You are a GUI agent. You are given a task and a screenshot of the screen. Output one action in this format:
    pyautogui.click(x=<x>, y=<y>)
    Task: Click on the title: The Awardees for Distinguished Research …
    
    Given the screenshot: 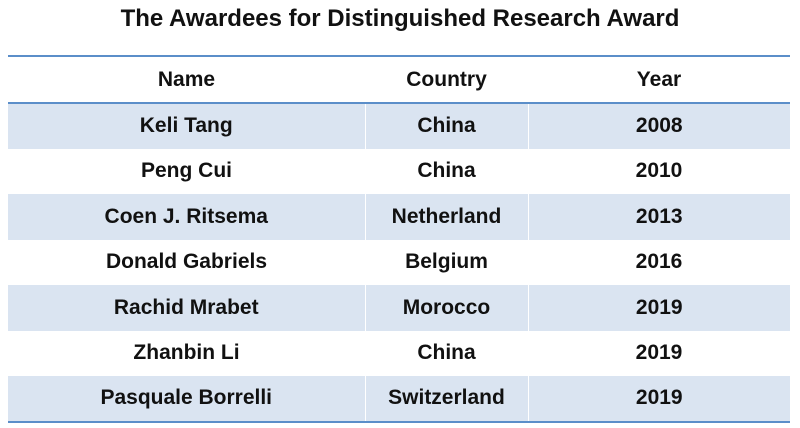 What is the action you would take?
    pyautogui.click(x=400, y=18)
    